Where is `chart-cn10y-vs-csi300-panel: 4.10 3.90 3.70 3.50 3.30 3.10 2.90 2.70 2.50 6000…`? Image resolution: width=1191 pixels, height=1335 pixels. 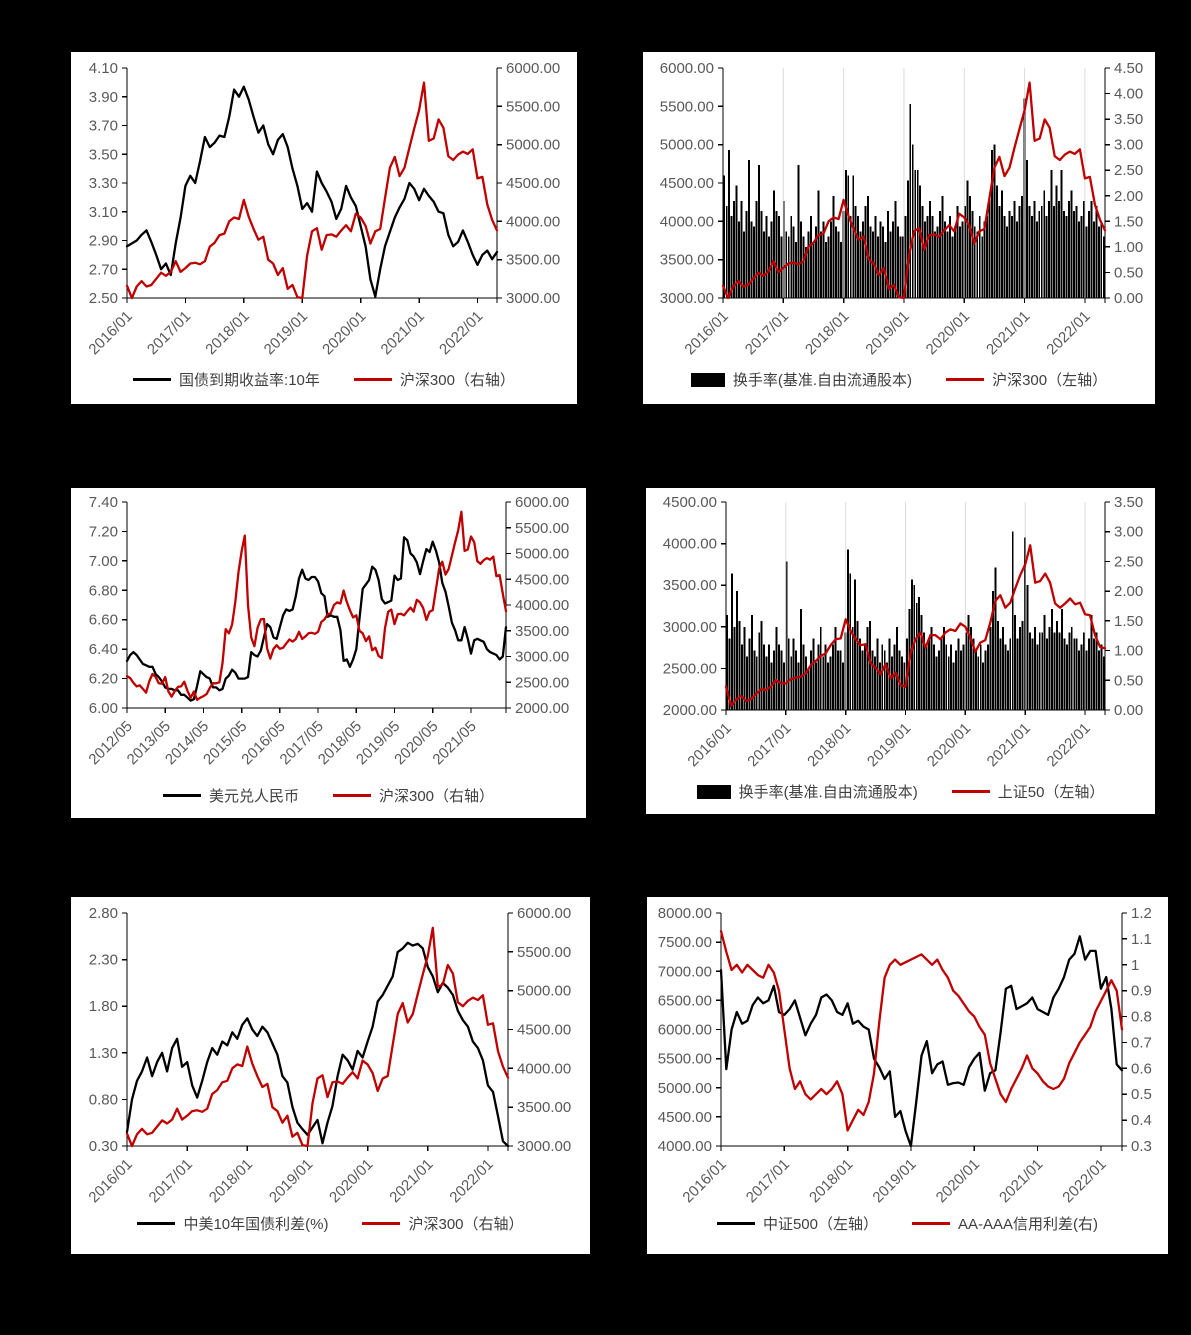 chart-cn10y-vs-csi300-panel: 4.10 3.90 3.70 3.50 3.30 3.10 2.90 2.70 2.50 6000… is located at coordinates (324, 228).